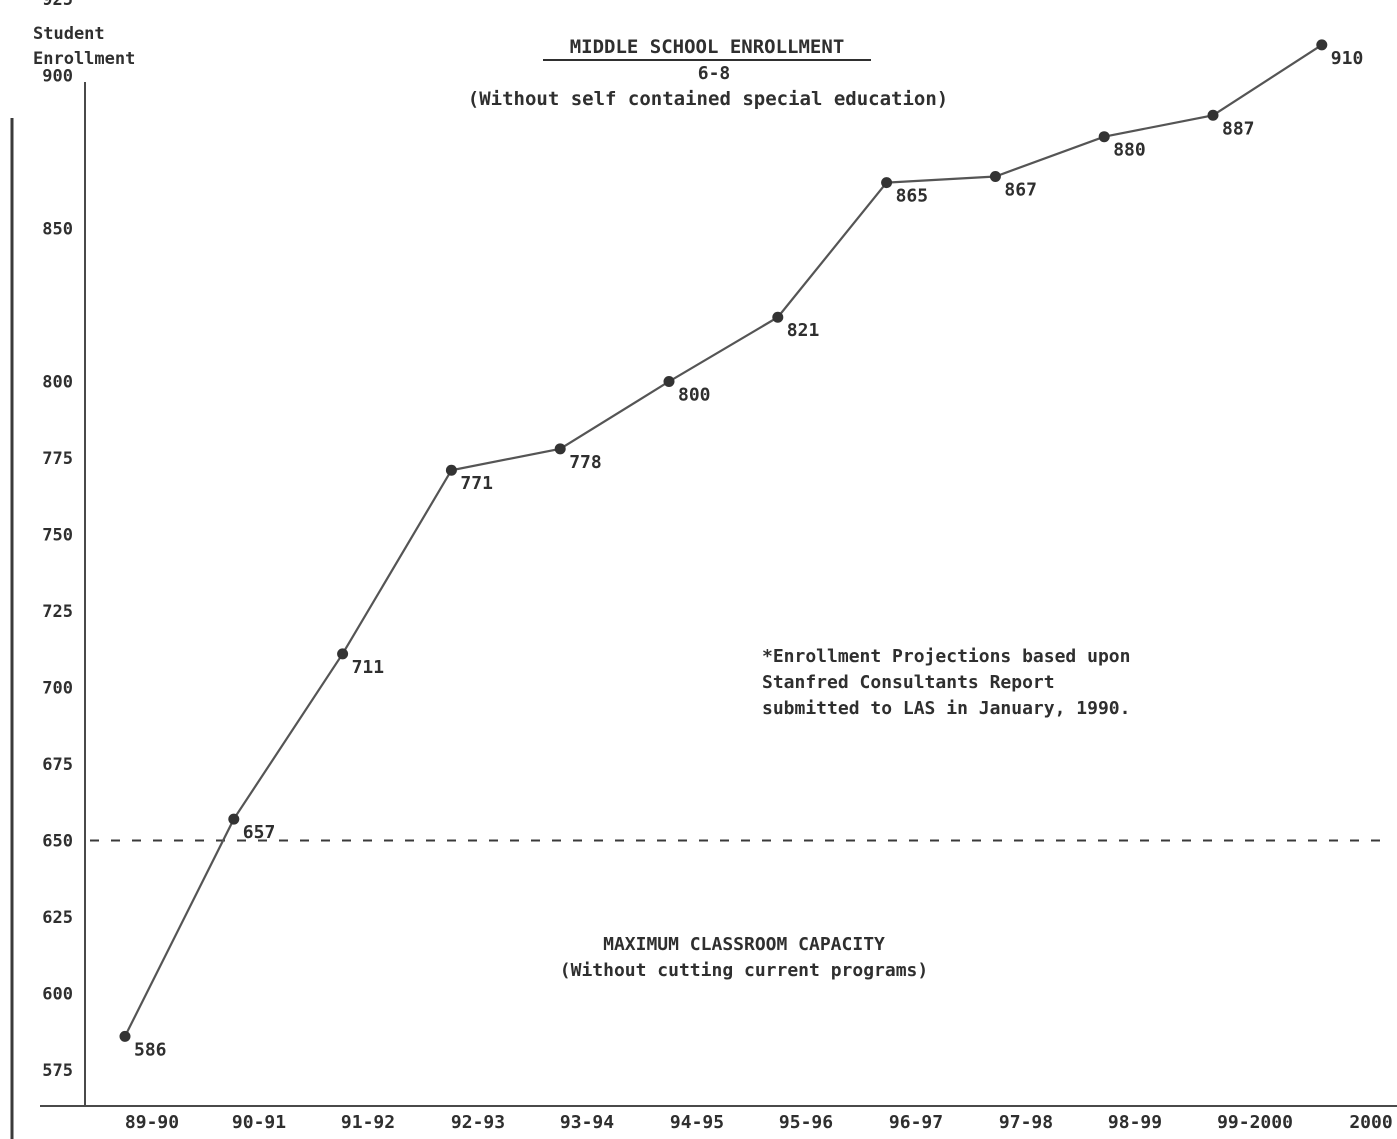  What do you see at coordinates (744, 944) in the screenshot?
I see `capacity-label-line1: MAXIMUM CLASSROOM CAPACITY` at bounding box center [744, 944].